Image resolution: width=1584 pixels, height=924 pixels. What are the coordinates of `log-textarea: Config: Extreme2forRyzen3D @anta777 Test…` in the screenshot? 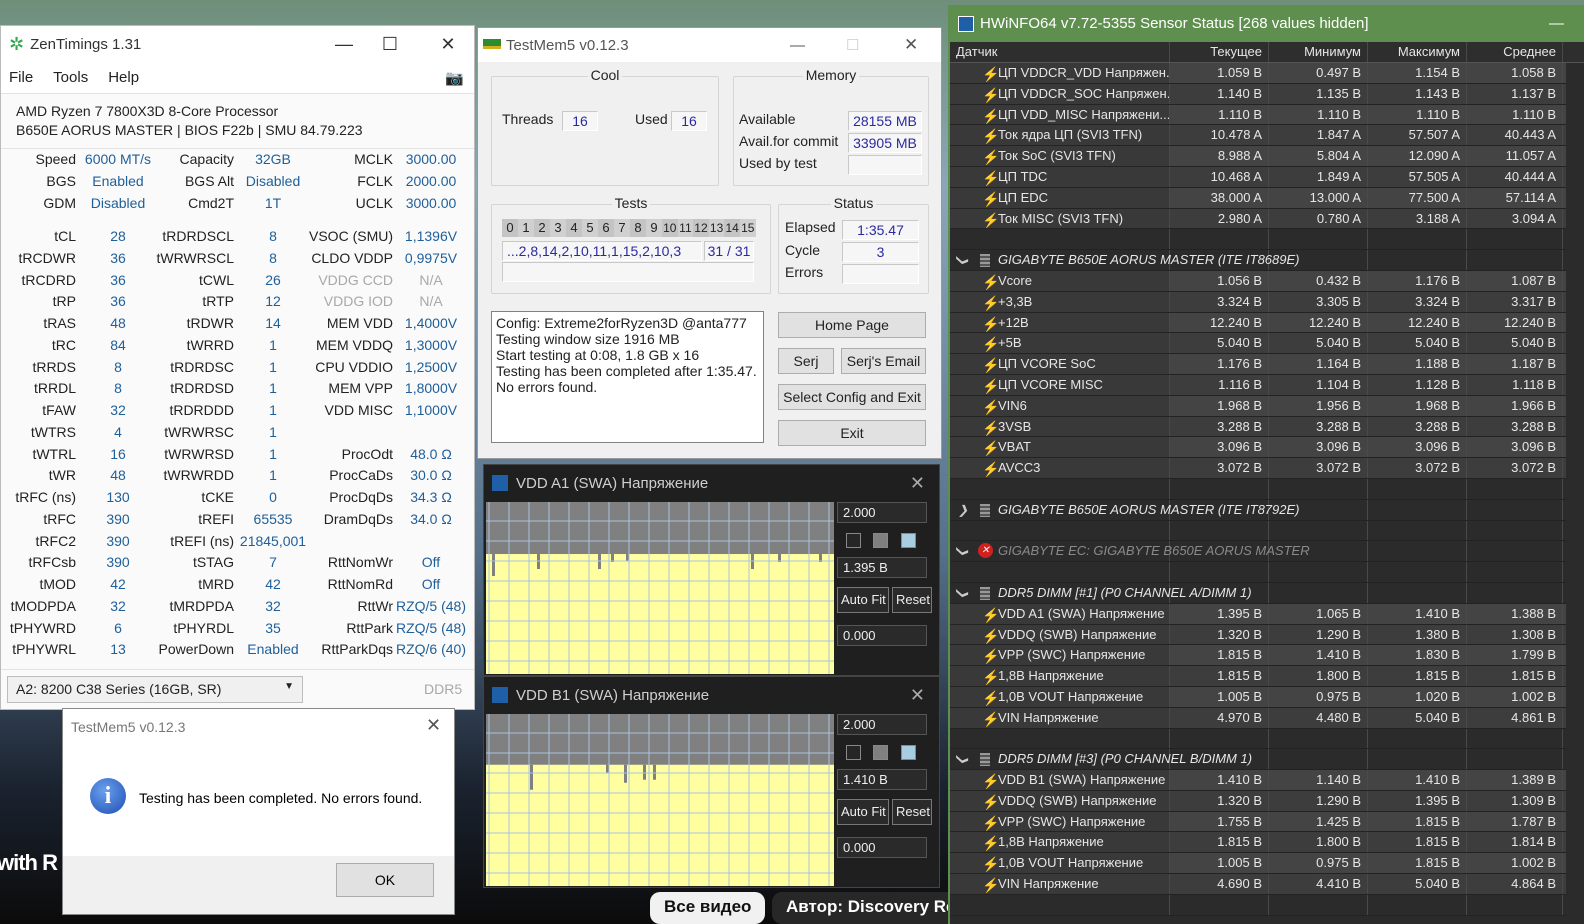 It's located at (627, 377).